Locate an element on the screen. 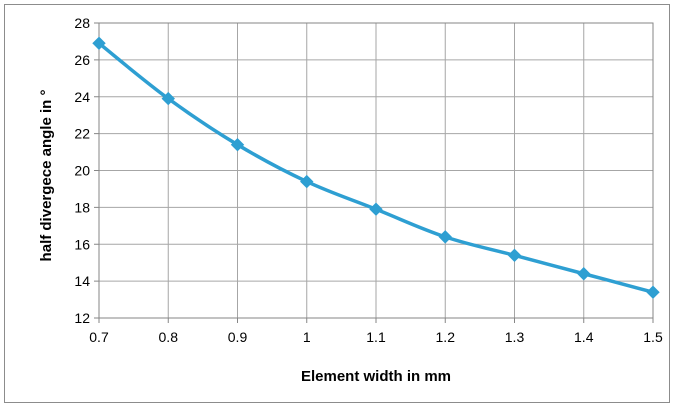 Image resolution: width=676 pixels, height=409 pixels. x-tick-label: 1.2 is located at coordinates (446, 337).